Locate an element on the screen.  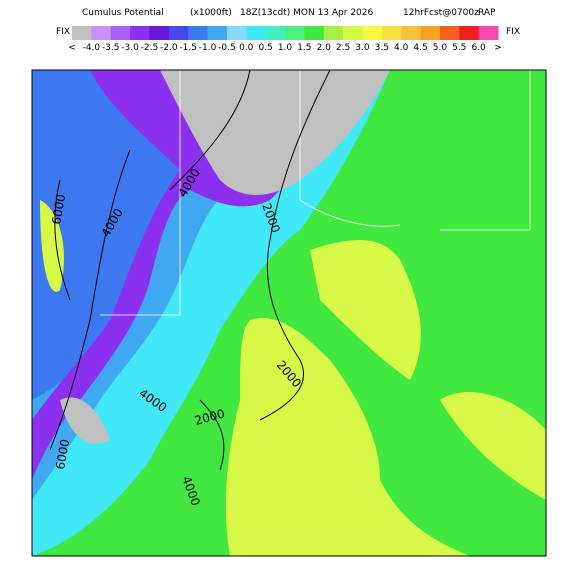
colorbar-label: 6.0 is located at coordinates (478, 48).